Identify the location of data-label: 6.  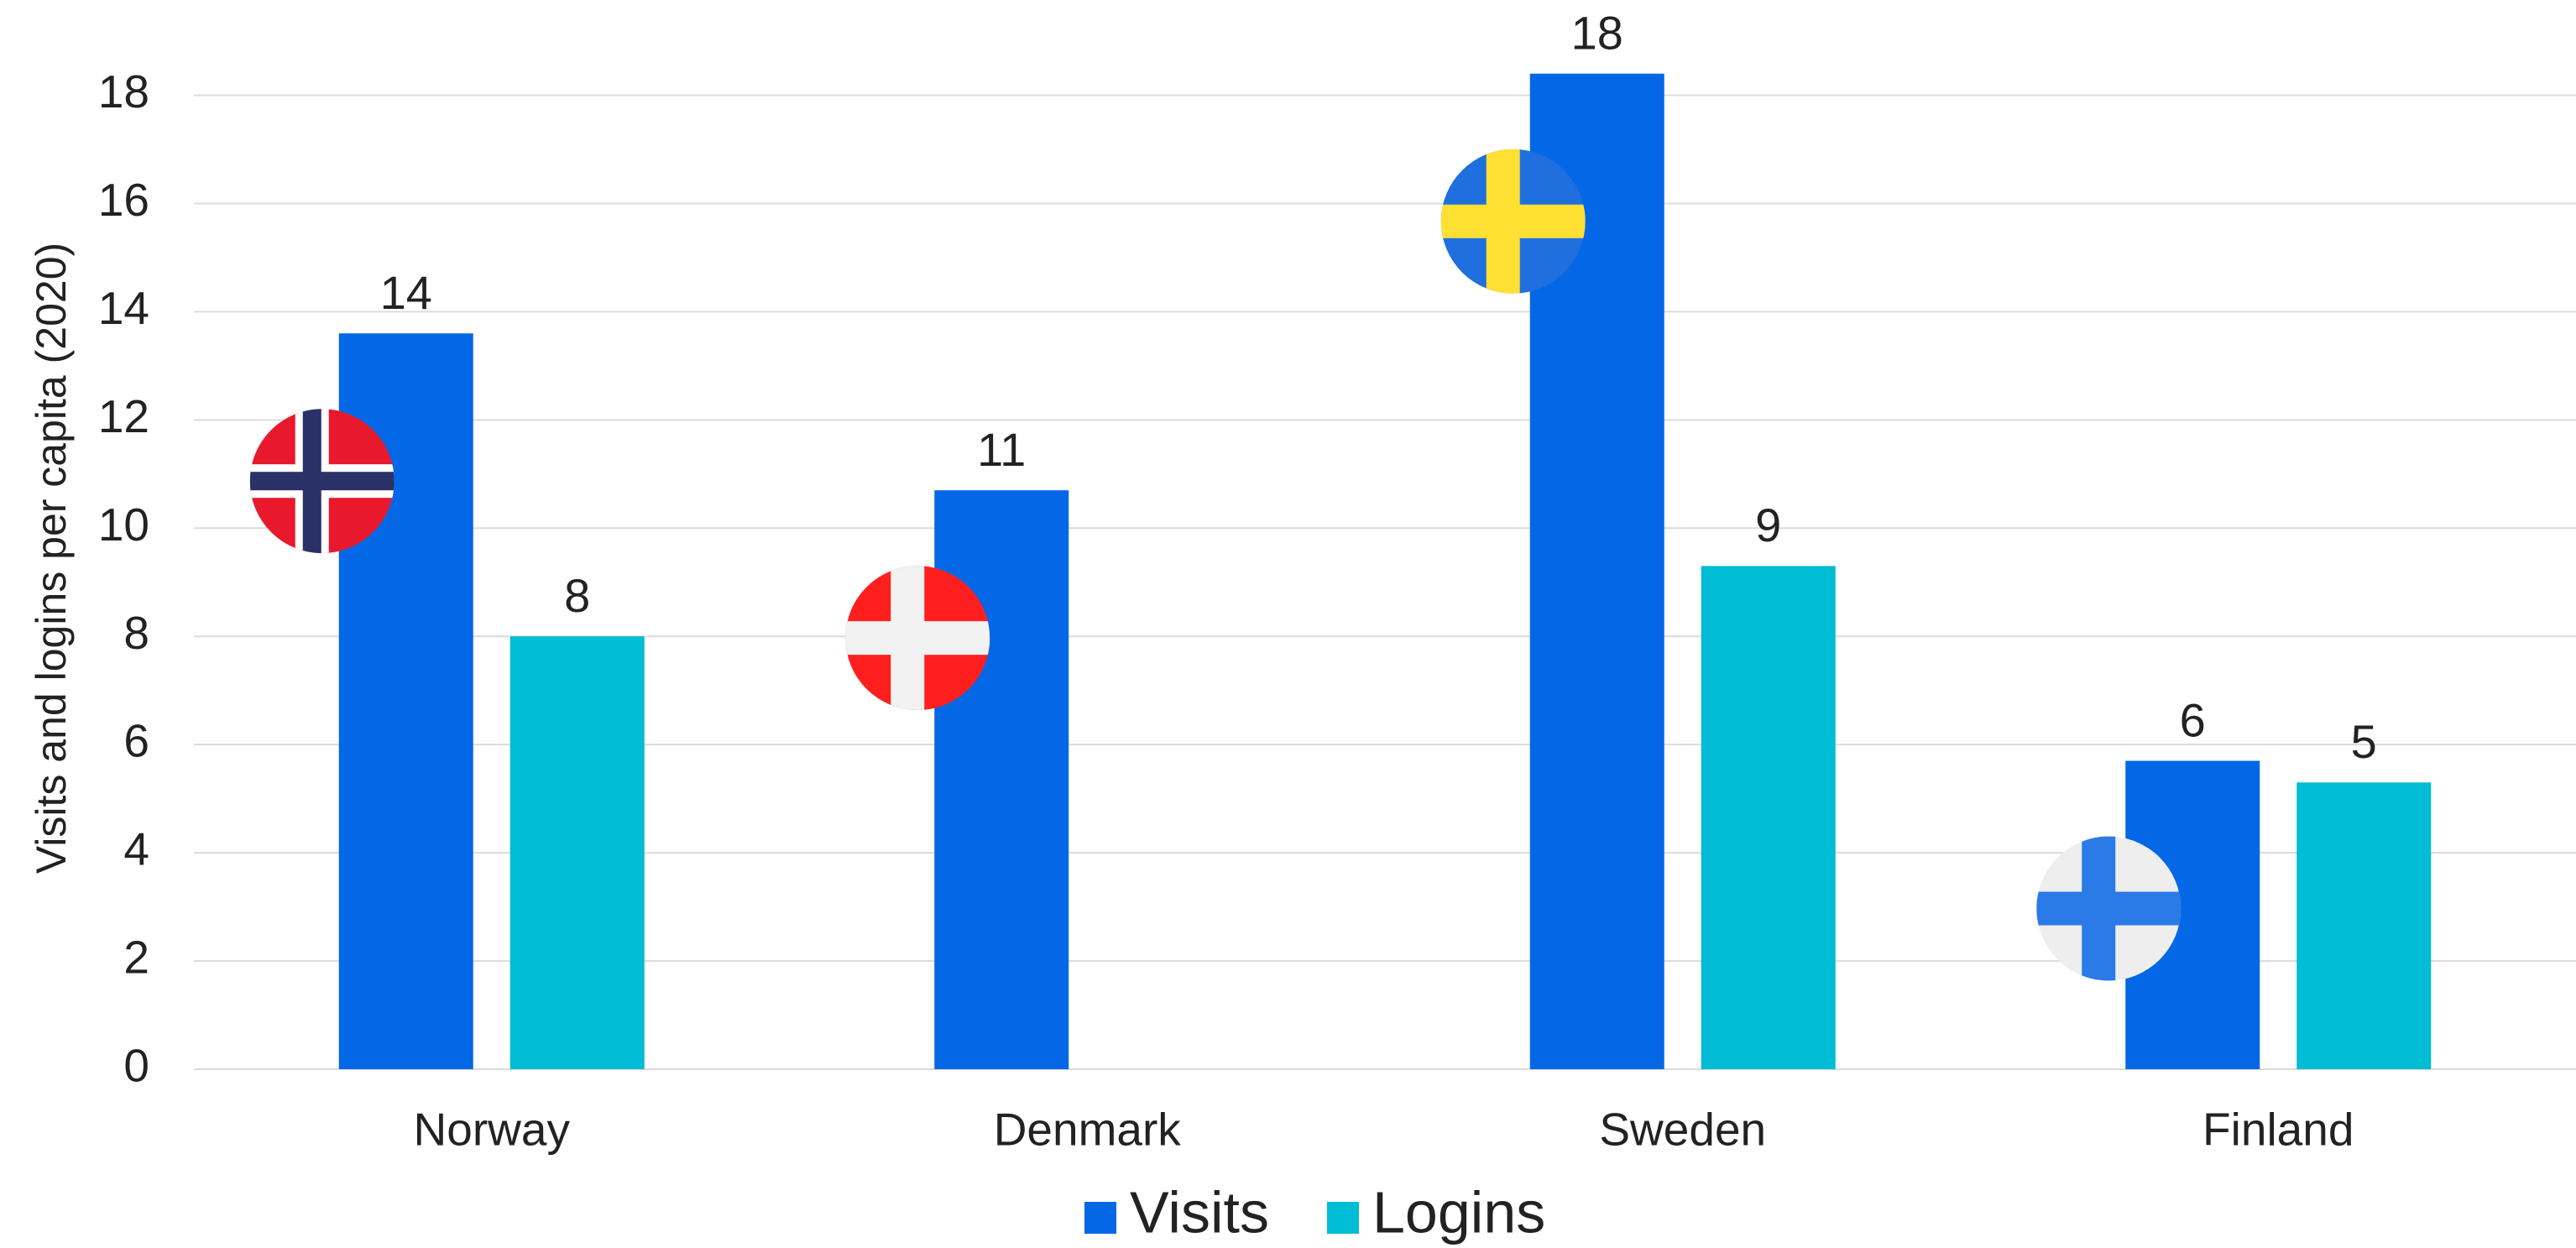
(2193, 720).